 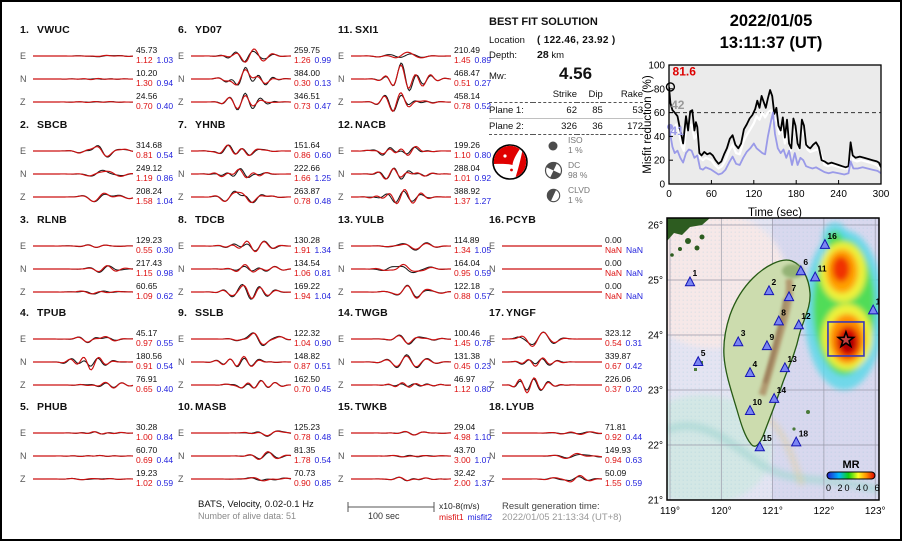 What do you see at coordinates (472, 150) in the screenshot?
I see `trace-values: 199.26 1.10 0.80` at bounding box center [472, 150].